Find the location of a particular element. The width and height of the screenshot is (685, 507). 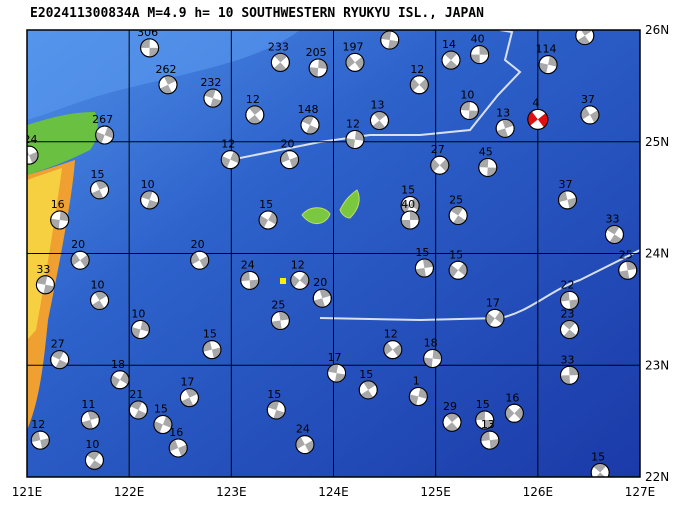

focal-mechanism: 24 is located at coordinates (305, 439).